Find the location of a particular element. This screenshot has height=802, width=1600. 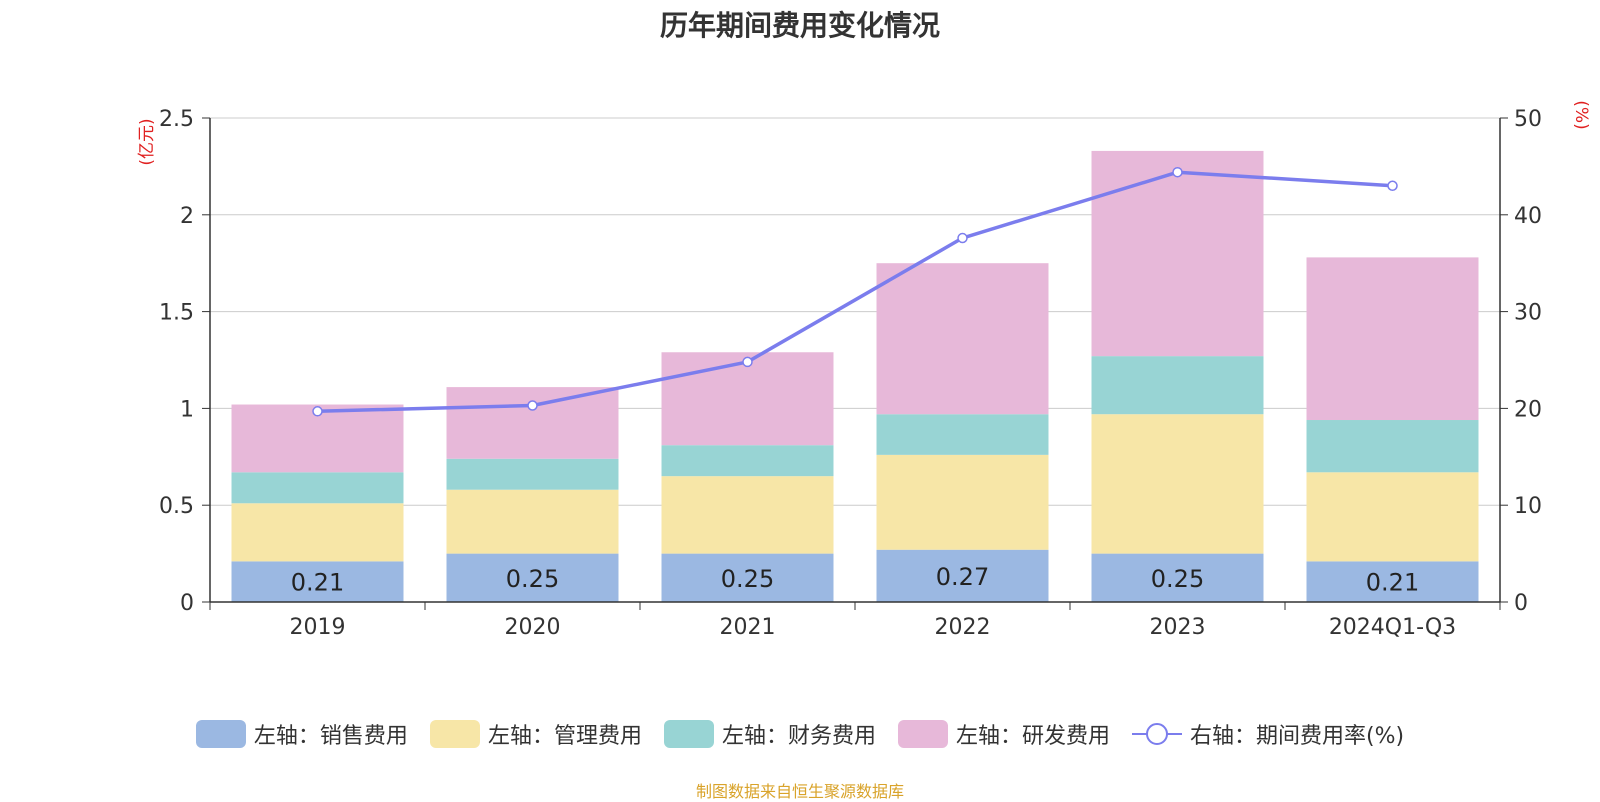

legend-swatch-admin is located at coordinates (454, 734).